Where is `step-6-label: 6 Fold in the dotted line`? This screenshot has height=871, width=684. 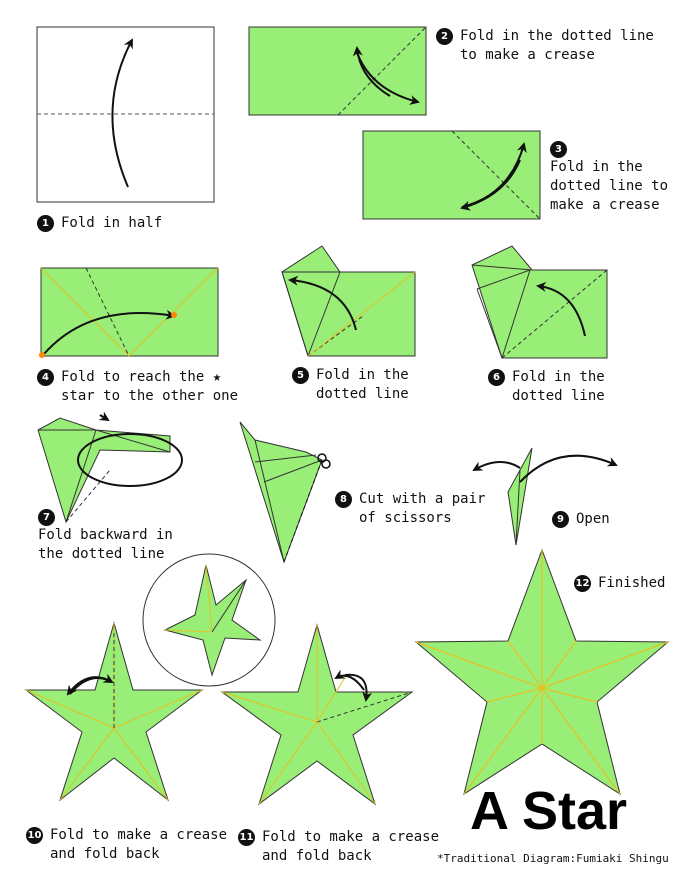
step-6-label: 6 Fold in the dotted line is located at coordinates (546, 387).